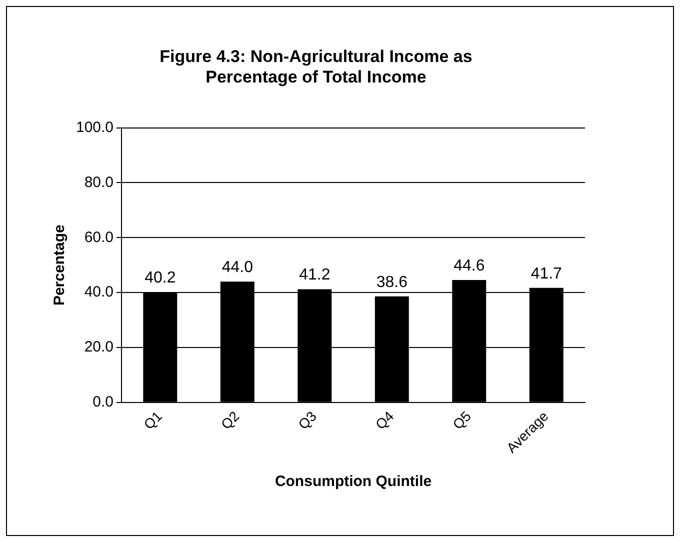 Image resolution: width=682 pixels, height=544 pixels. What do you see at coordinates (353, 481) in the screenshot?
I see `x-axis-title: Consumption Quintile` at bounding box center [353, 481].